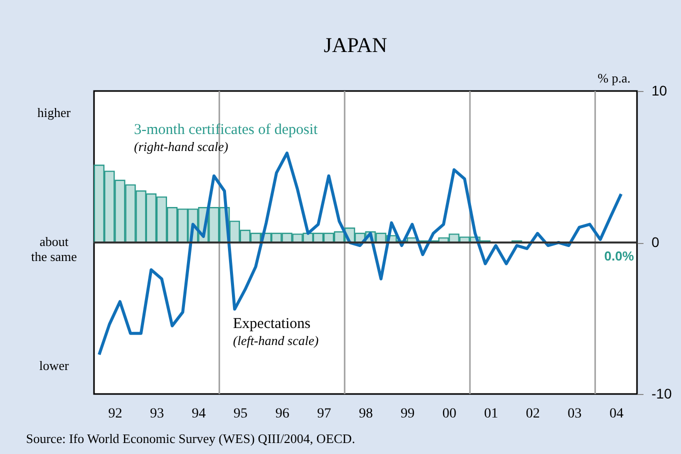  What do you see at coordinates (660, 90) in the screenshot?
I see `y-tick-label: 10` at bounding box center [660, 90].